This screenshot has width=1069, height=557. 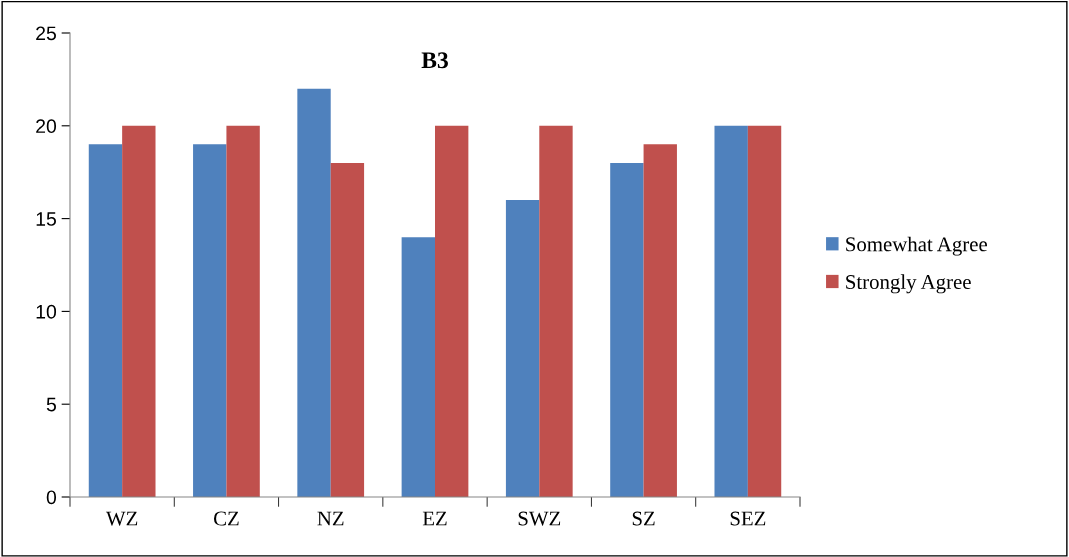 I want to click on text: B3, so click(x=434, y=60).